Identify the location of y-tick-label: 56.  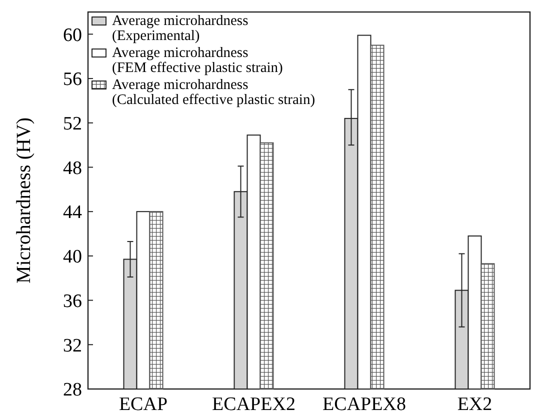
(72, 79).